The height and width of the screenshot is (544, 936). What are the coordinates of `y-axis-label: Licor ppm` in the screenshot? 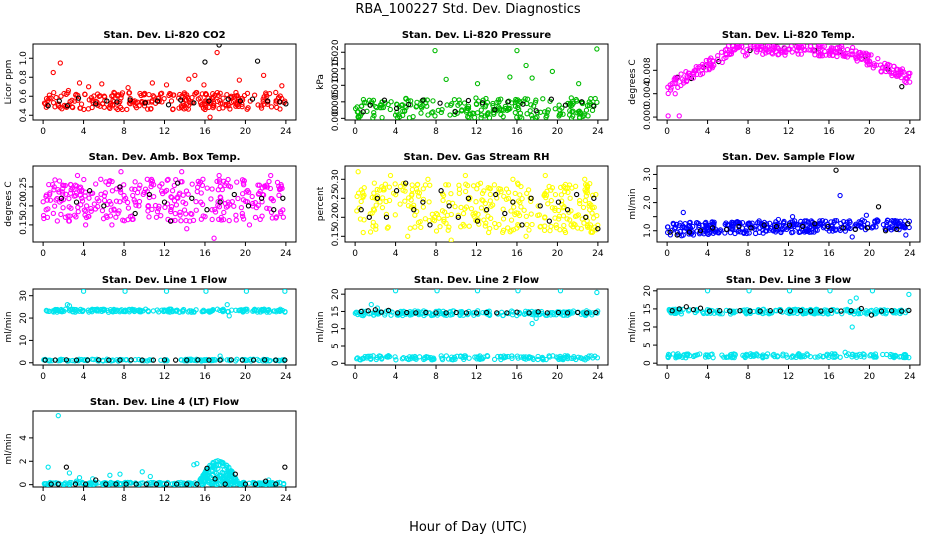 It's located at (9, 82).